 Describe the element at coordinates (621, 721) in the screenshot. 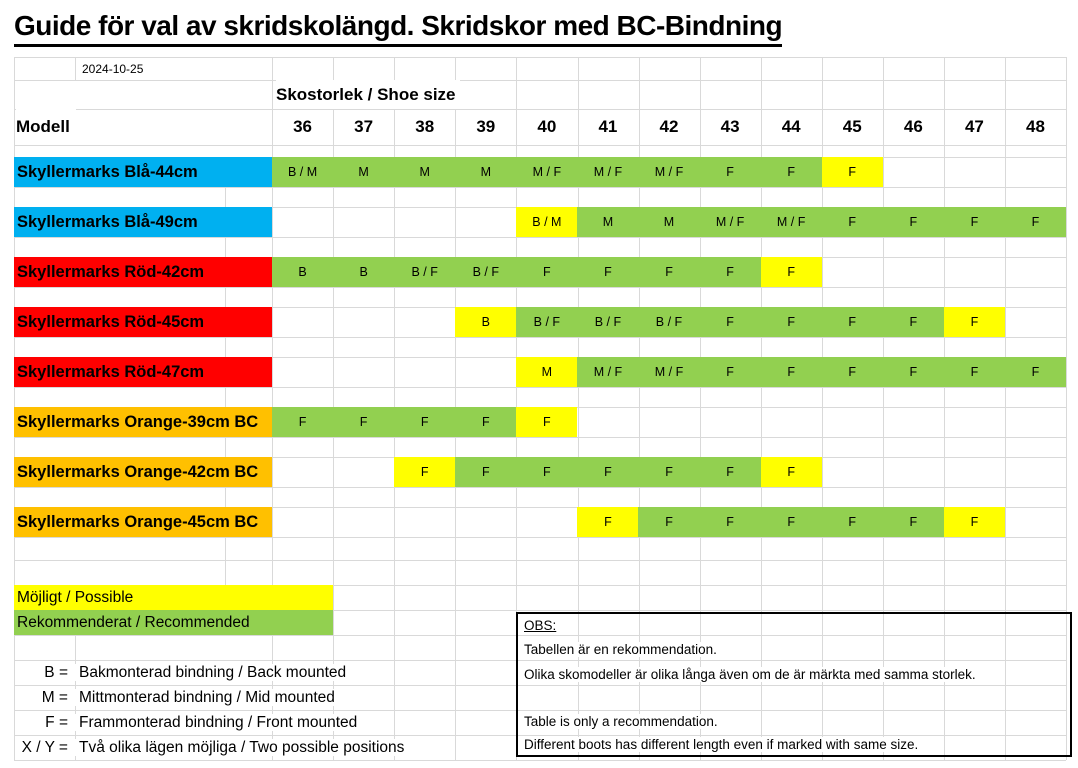

I see `obs-line-text: Table is only a recommendation.` at that location.